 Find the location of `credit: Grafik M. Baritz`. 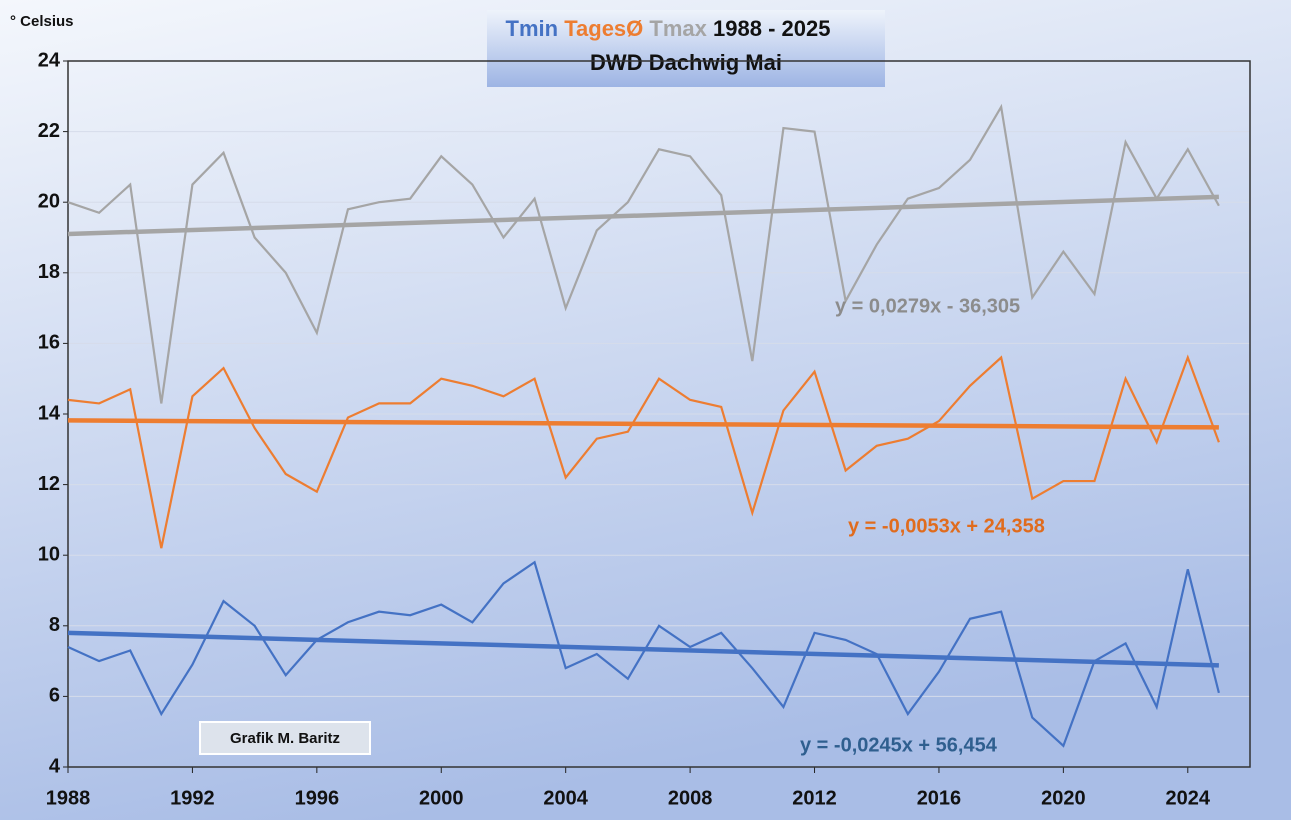

credit: Grafik M. Baritz is located at coordinates (285, 738).